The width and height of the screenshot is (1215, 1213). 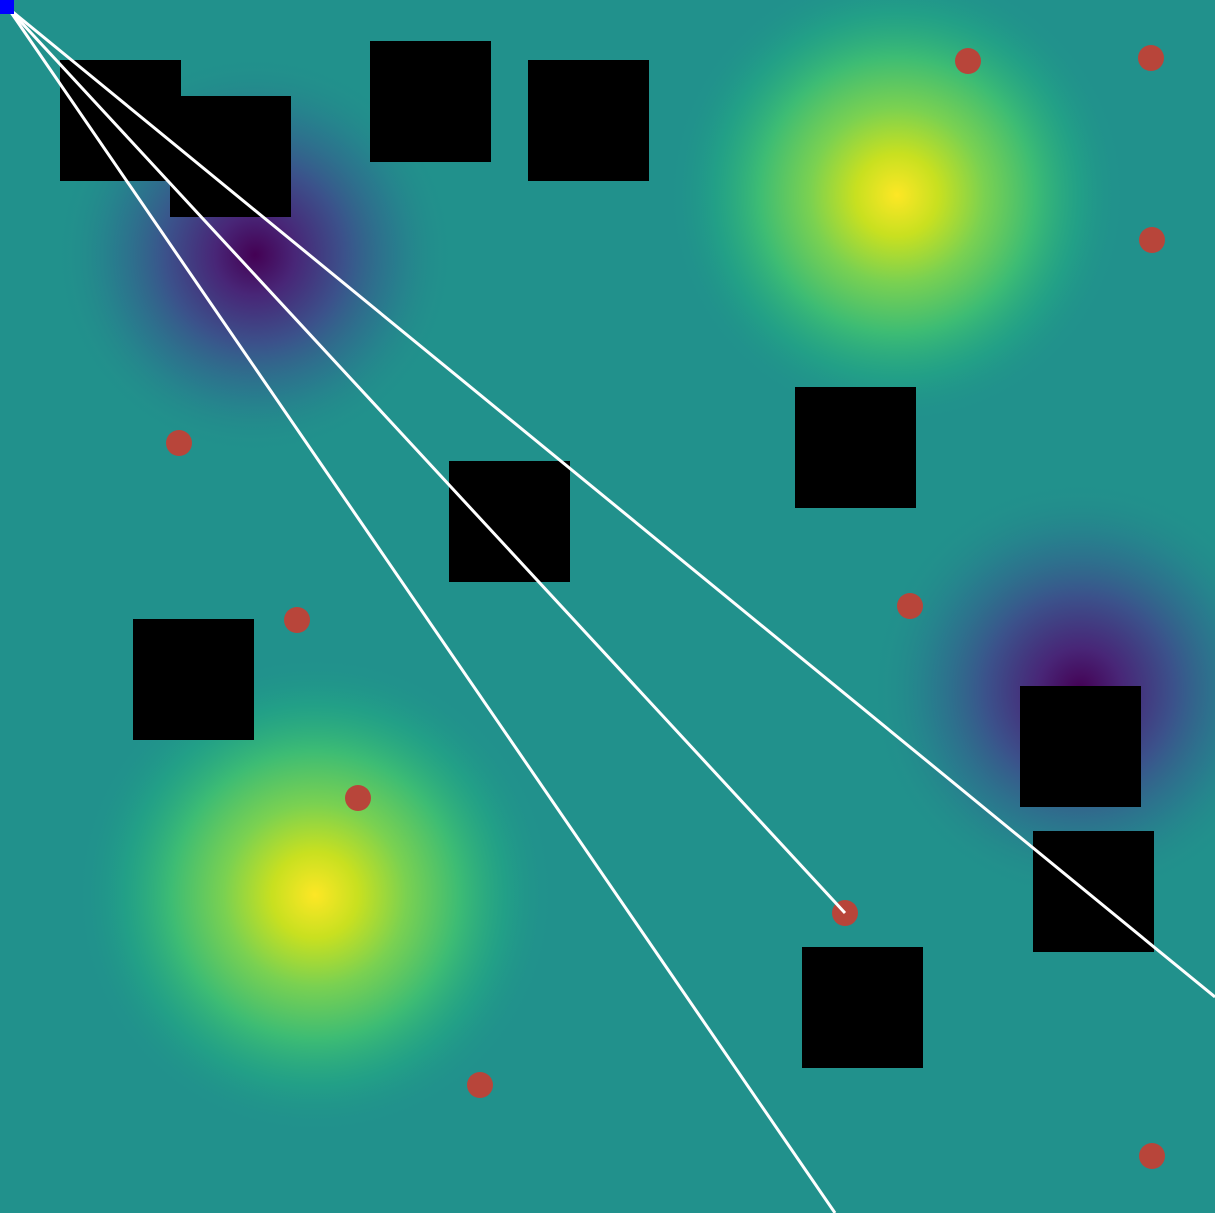 I want to click on field-peak, so click(x=897, y=212).